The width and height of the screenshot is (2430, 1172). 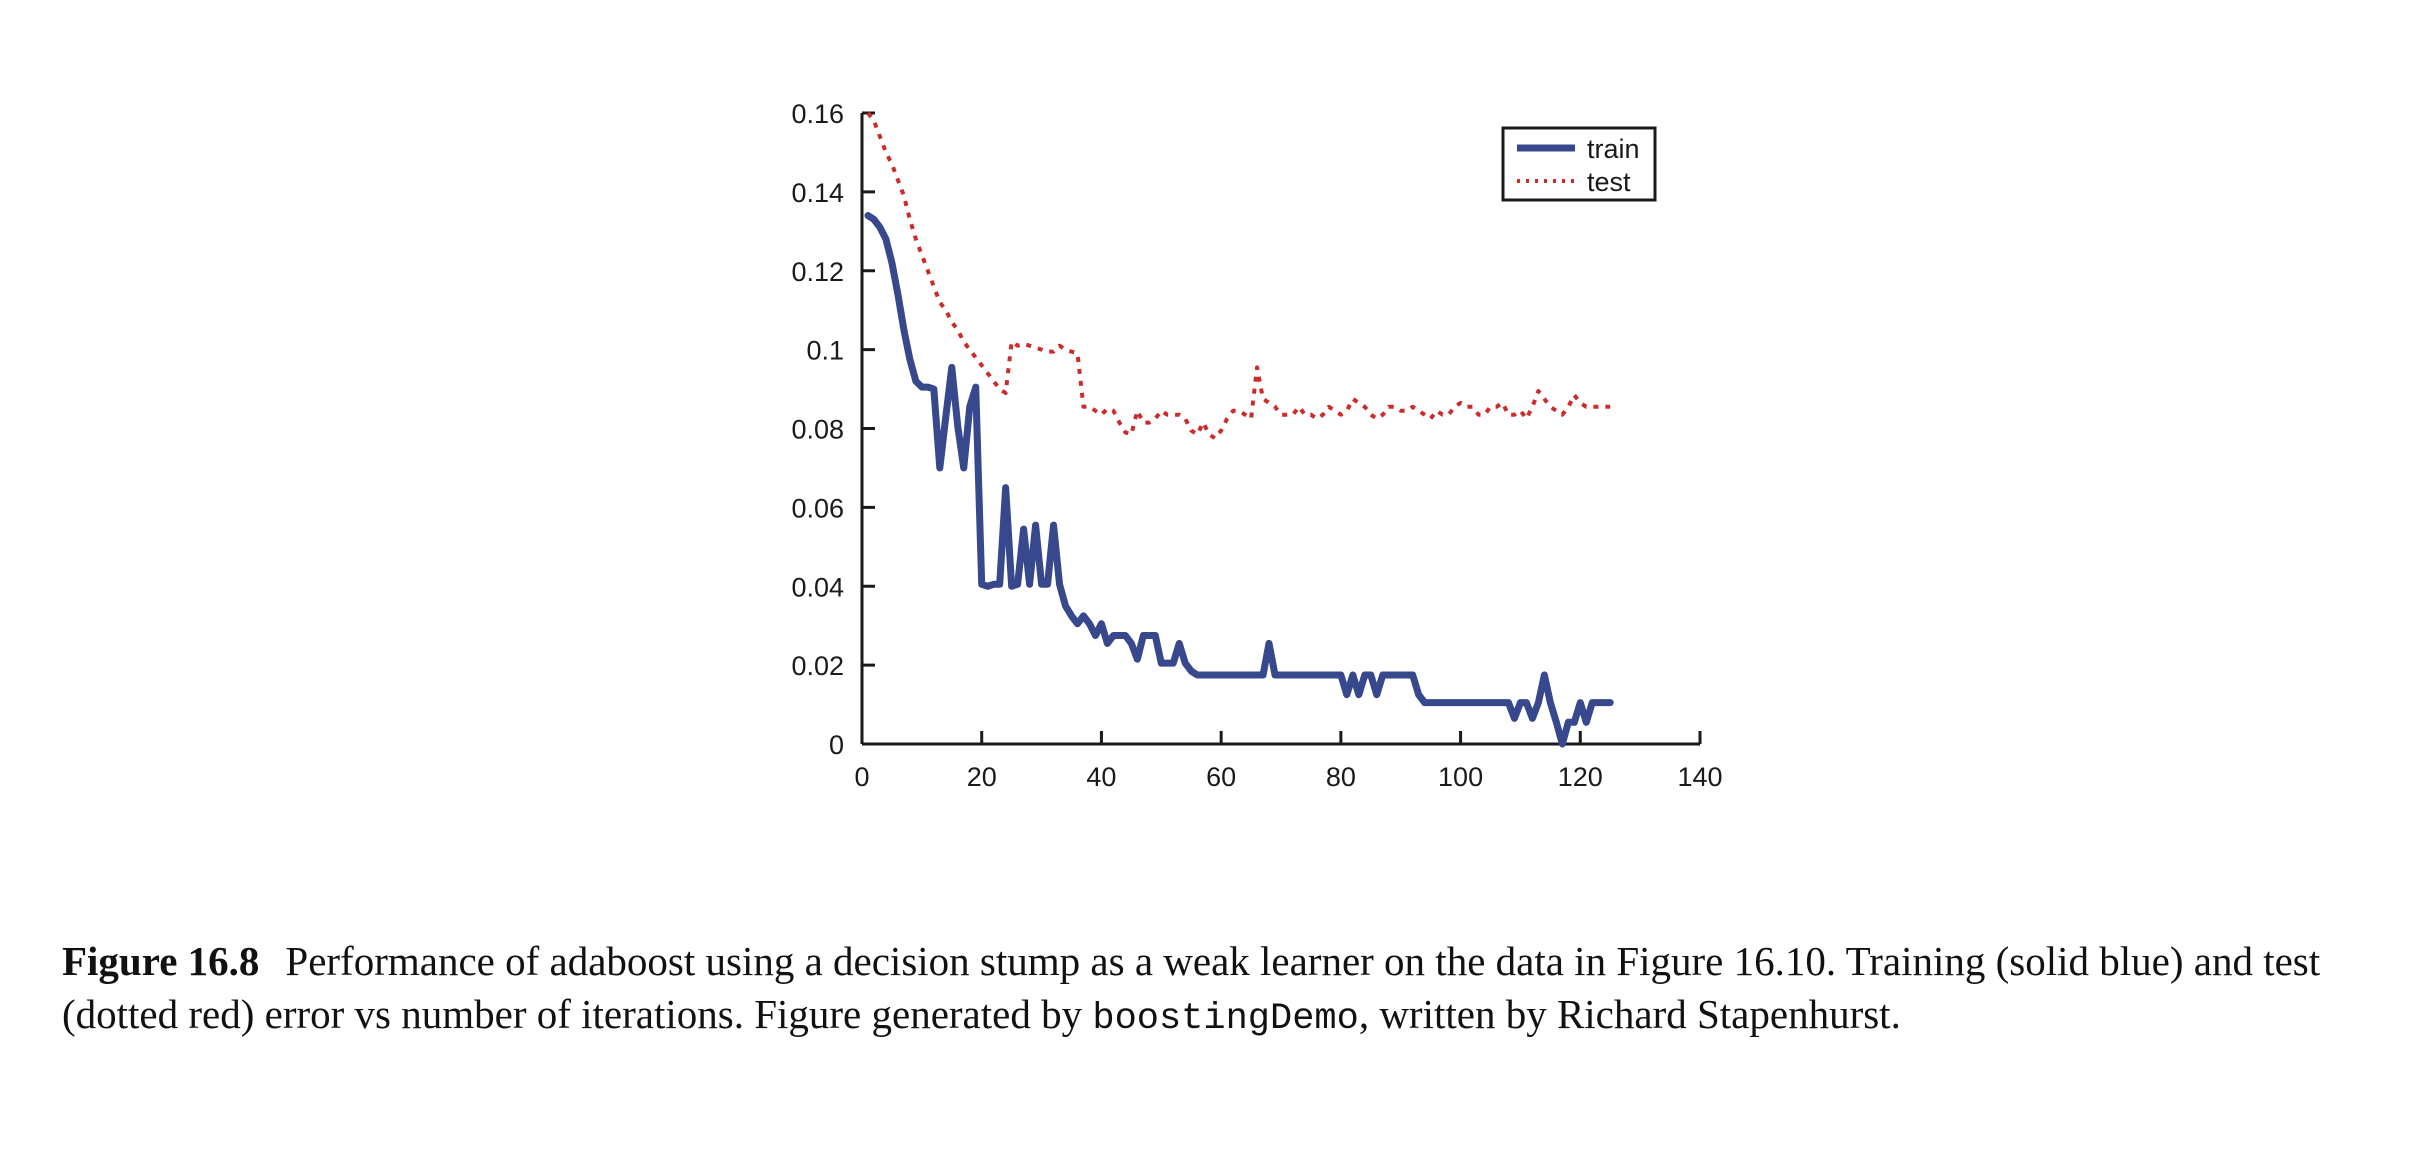 What do you see at coordinates (817, 114) in the screenshot?
I see `y-axis-tick-label: 0.16` at bounding box center [817, 114].